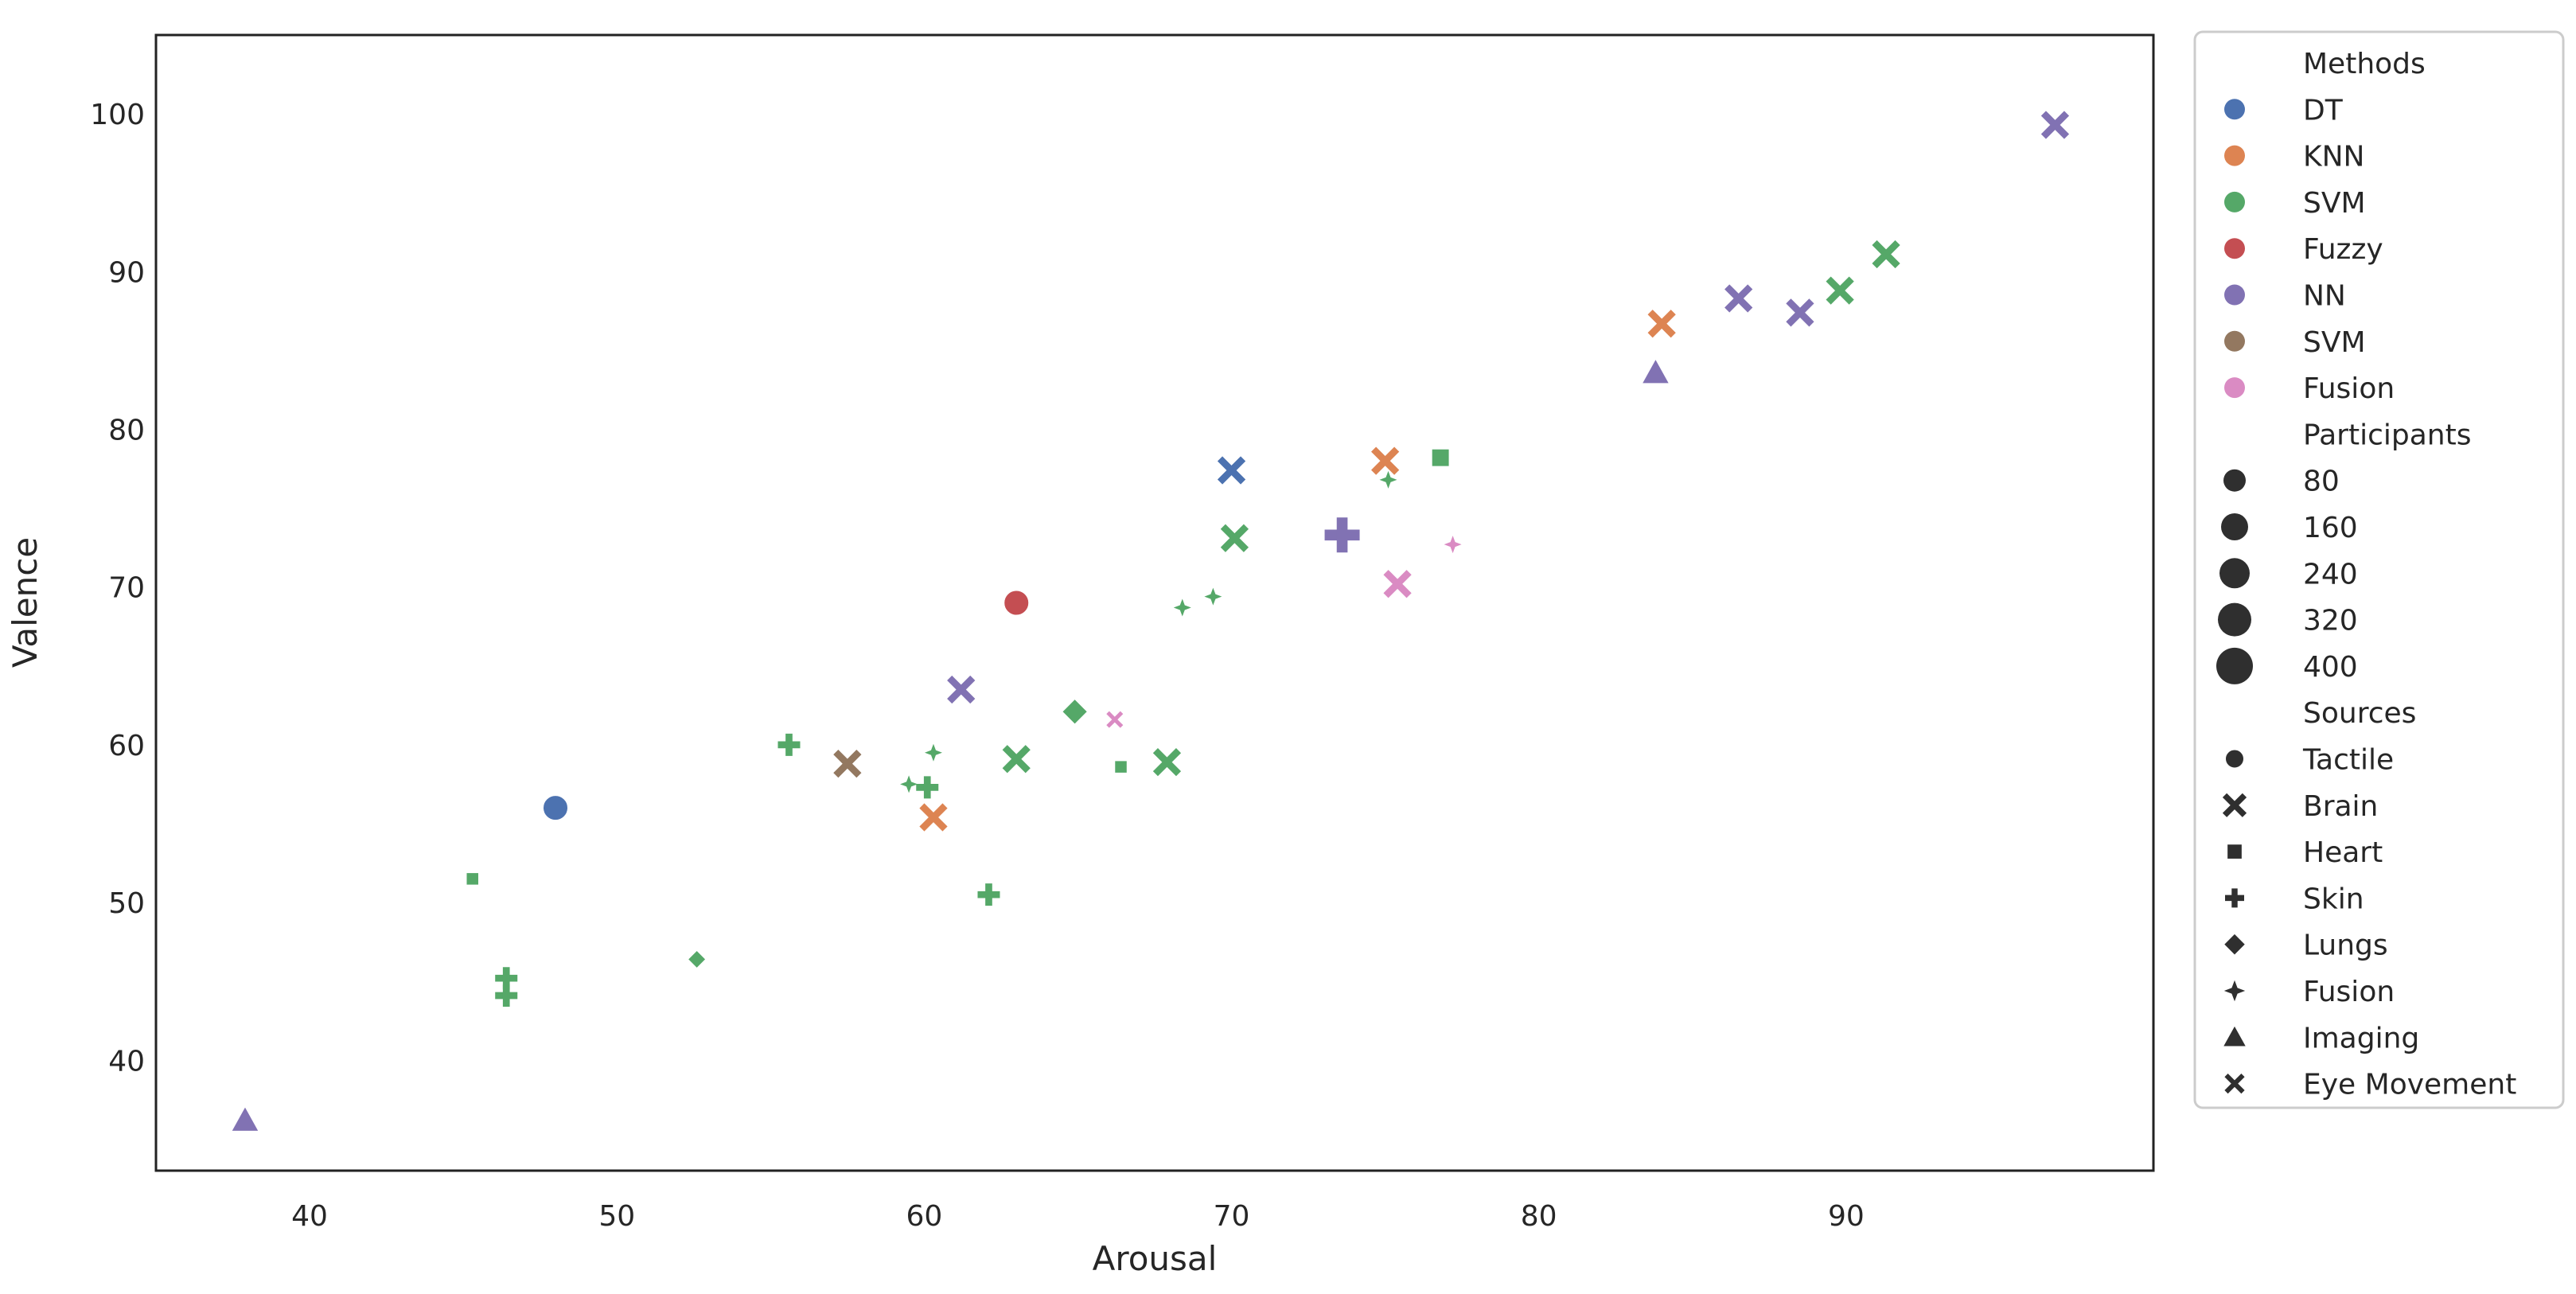 This screenshot has width=2576, height=1294. What do you see at coordinates (2330, 574) in the screenshot?
I see `legend-label-size: 240` at bounding box center [2330, 574].